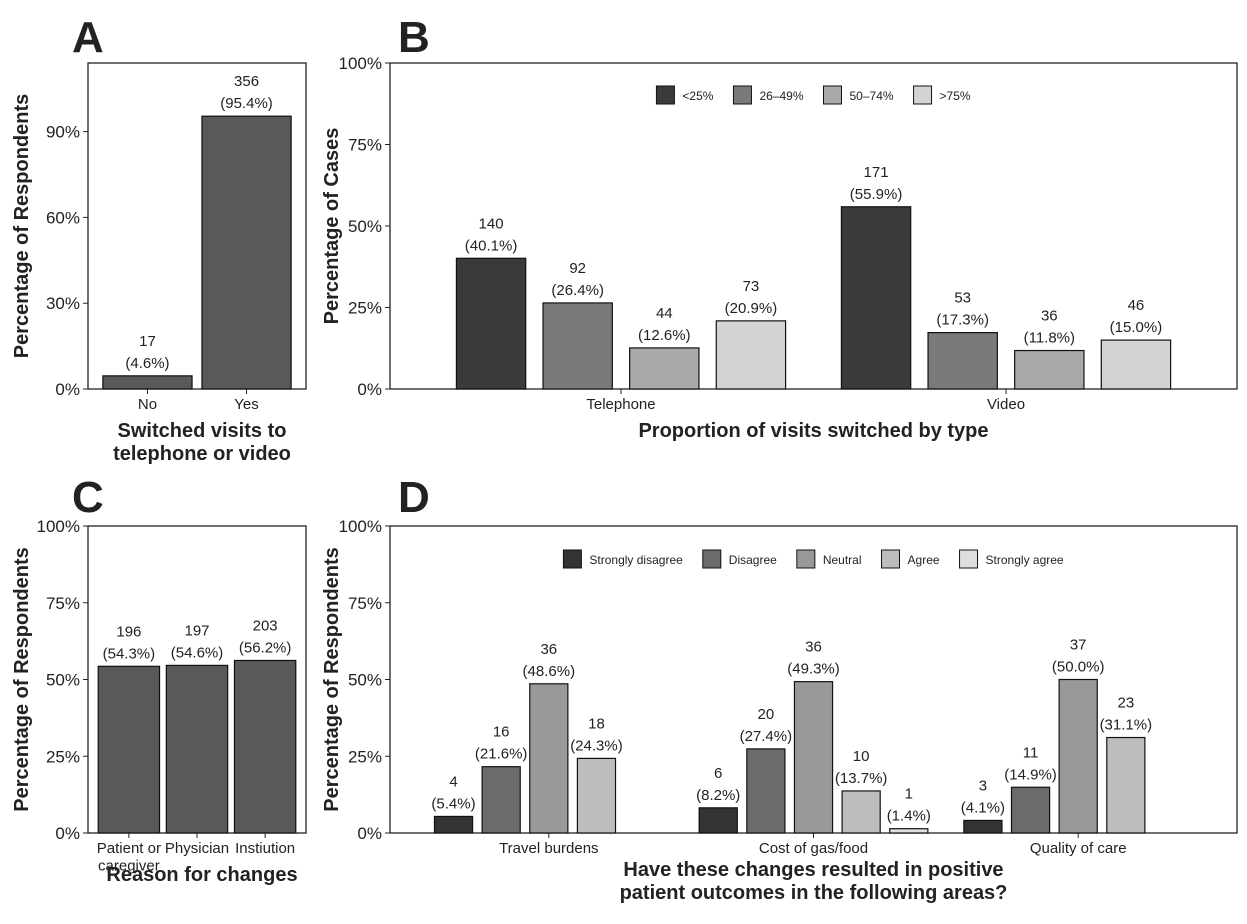 This screenshot has width=1247, height=924. I want to click on bar-count: 4, so click(453, 781).